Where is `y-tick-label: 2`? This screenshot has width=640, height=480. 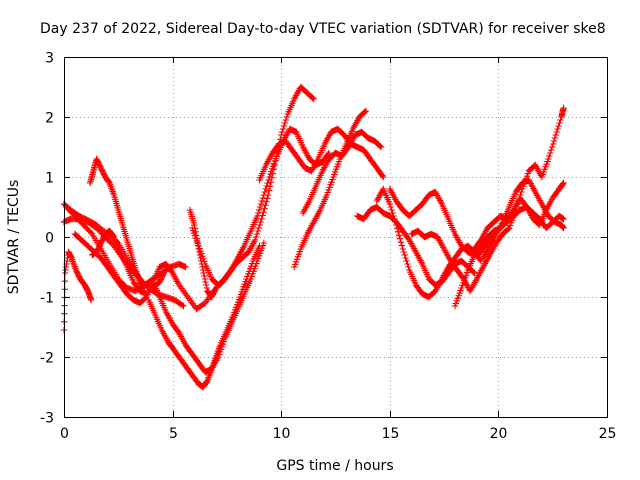 y-tick-label: 2 is located at coordinates (49, 119).